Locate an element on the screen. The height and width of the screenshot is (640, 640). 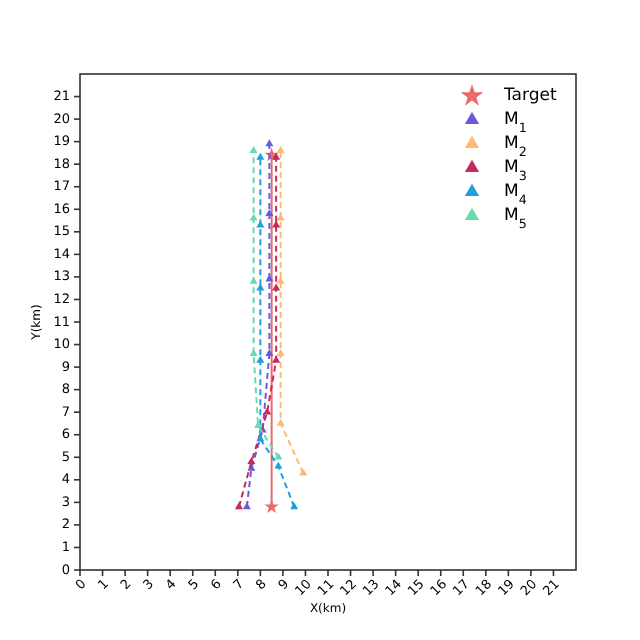
legend-label: Target is located at coordinates (530, 96).